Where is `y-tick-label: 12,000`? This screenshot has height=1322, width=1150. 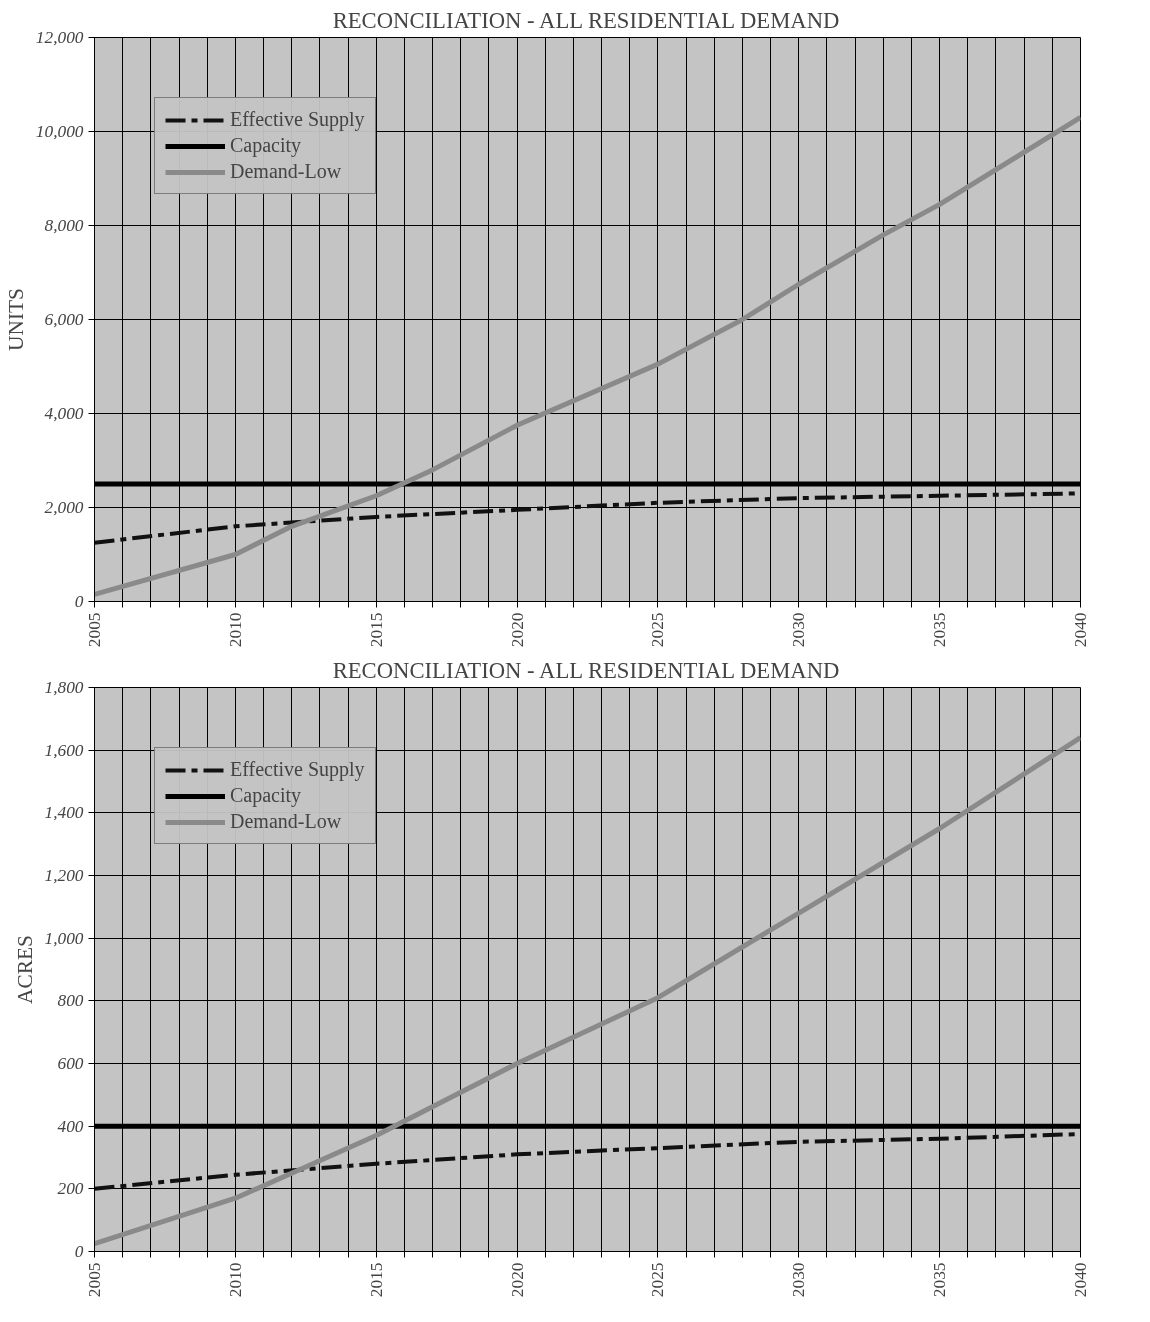
y-tick-label: 12,000 is located at coordinates (59, 37).